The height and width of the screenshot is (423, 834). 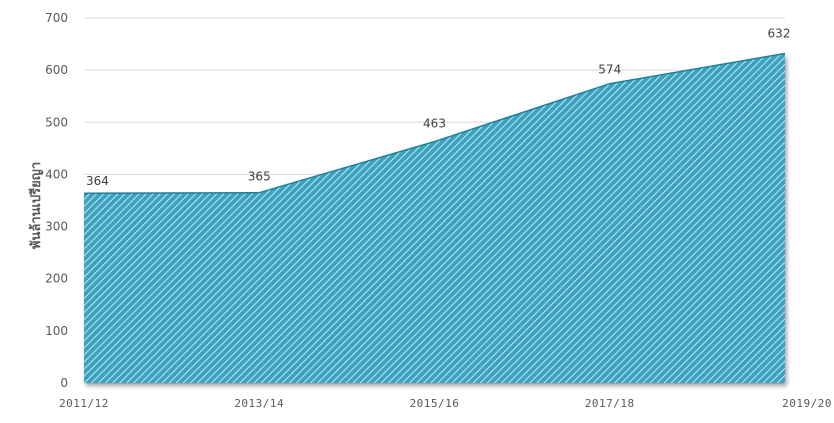 What do you see at coordinates (56, 70) in the screenshot?
I see `y-tick-label: 600` at bounding box center [56, 70].